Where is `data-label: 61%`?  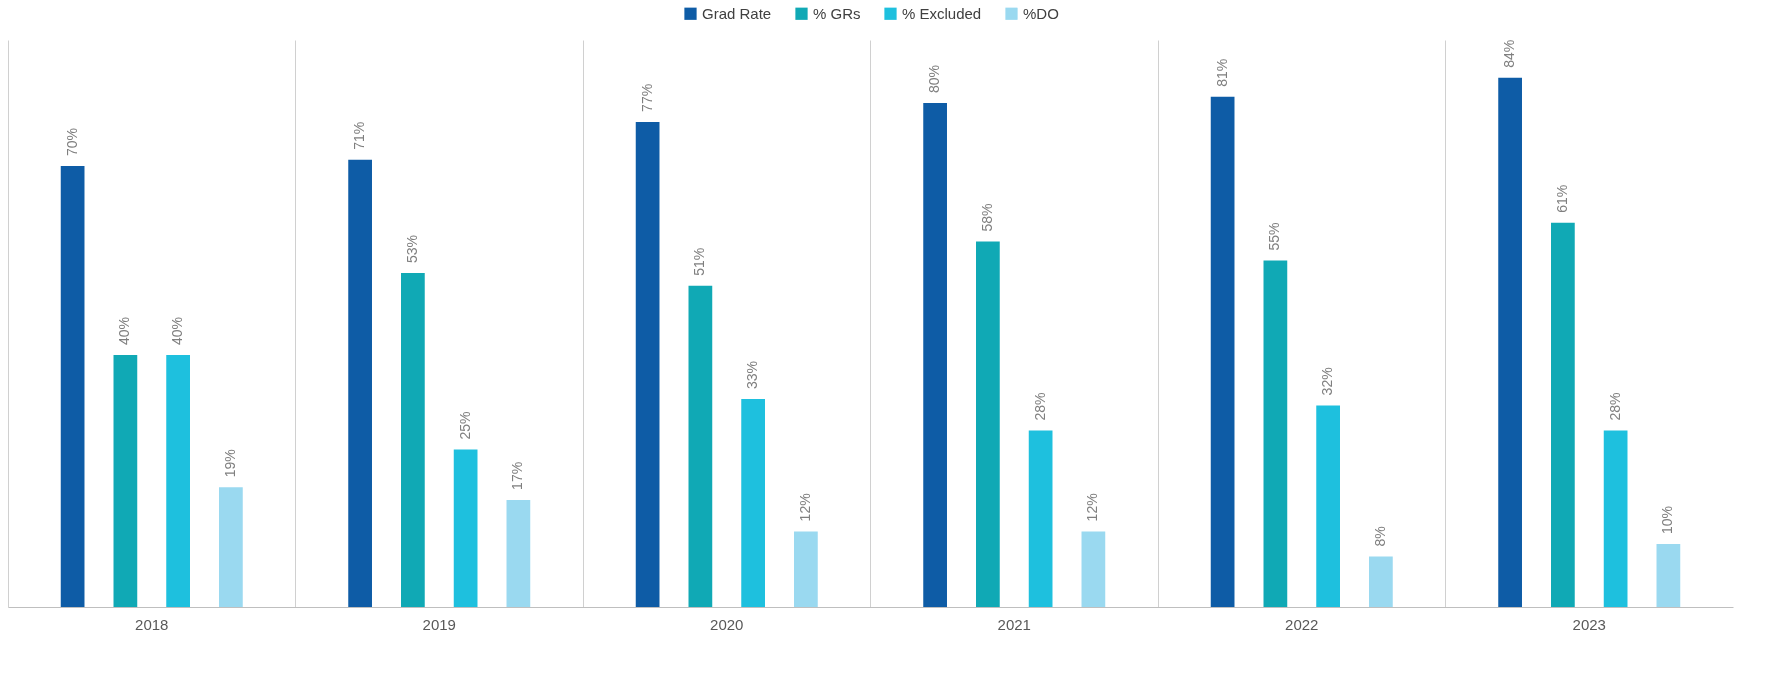 data-label: 61% is located at coordinates (1561, 198).